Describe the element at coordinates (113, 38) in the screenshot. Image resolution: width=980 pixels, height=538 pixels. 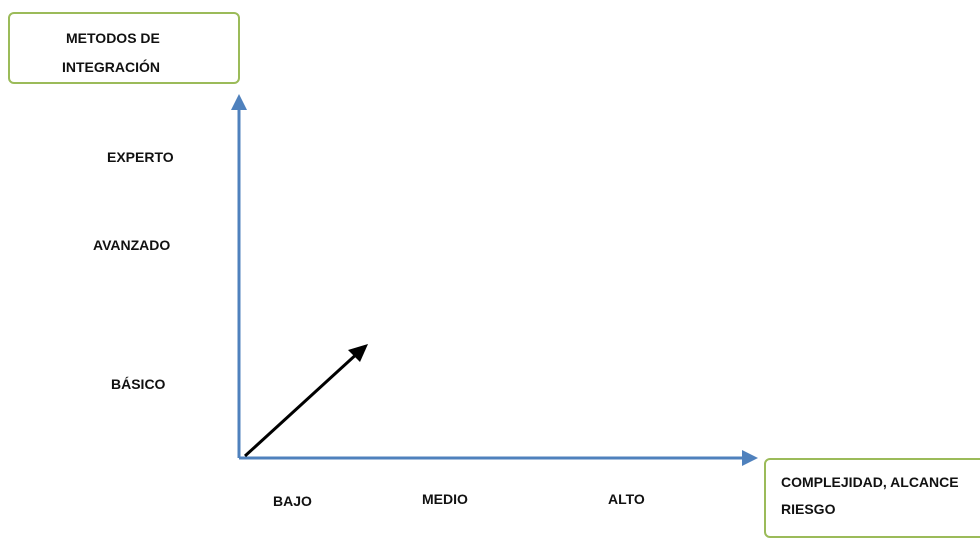
I see `y-axis-title-line1: METODOS DE` at that location.